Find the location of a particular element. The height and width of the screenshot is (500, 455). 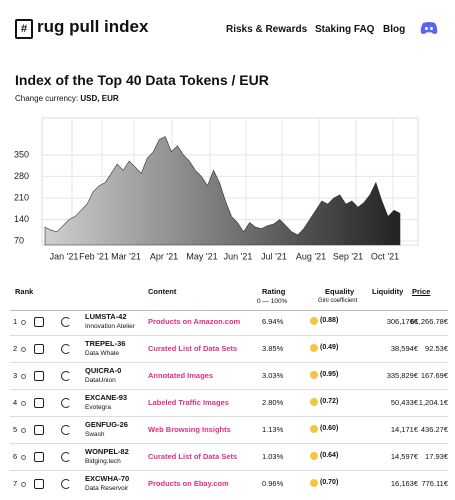

liquidity: 16,163€ is located at coordinates (404, 483).